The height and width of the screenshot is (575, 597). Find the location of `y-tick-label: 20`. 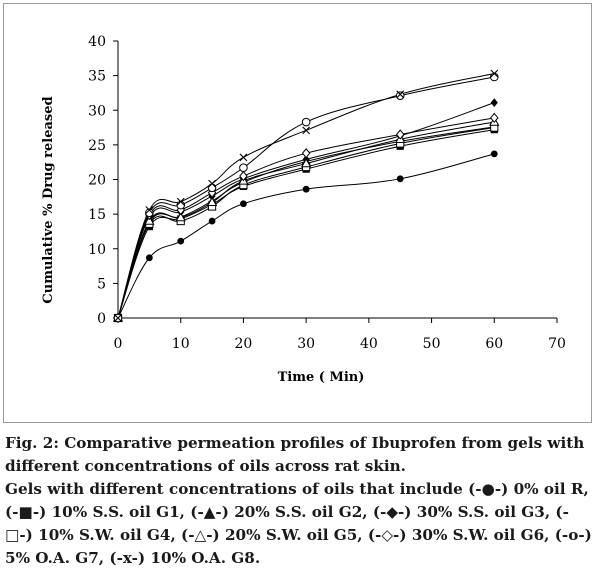

y-tick-label: 20 is located at coordinates (97, 181).